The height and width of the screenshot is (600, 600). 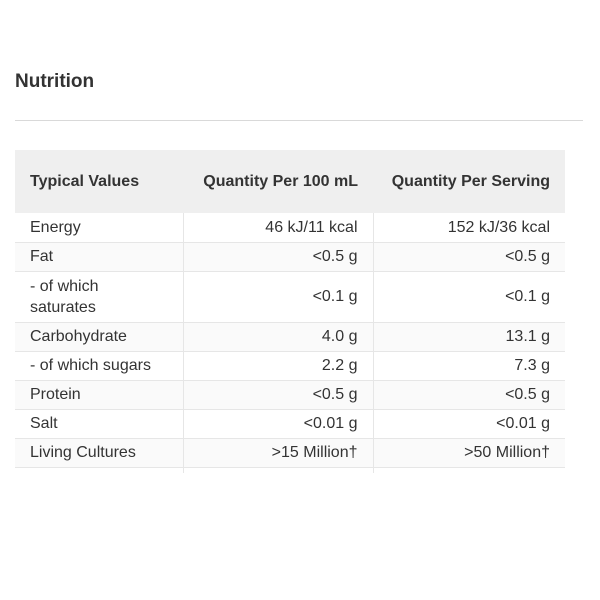 I want to click on nutrient-name: - of which saturates, so click(x=99, y=296).